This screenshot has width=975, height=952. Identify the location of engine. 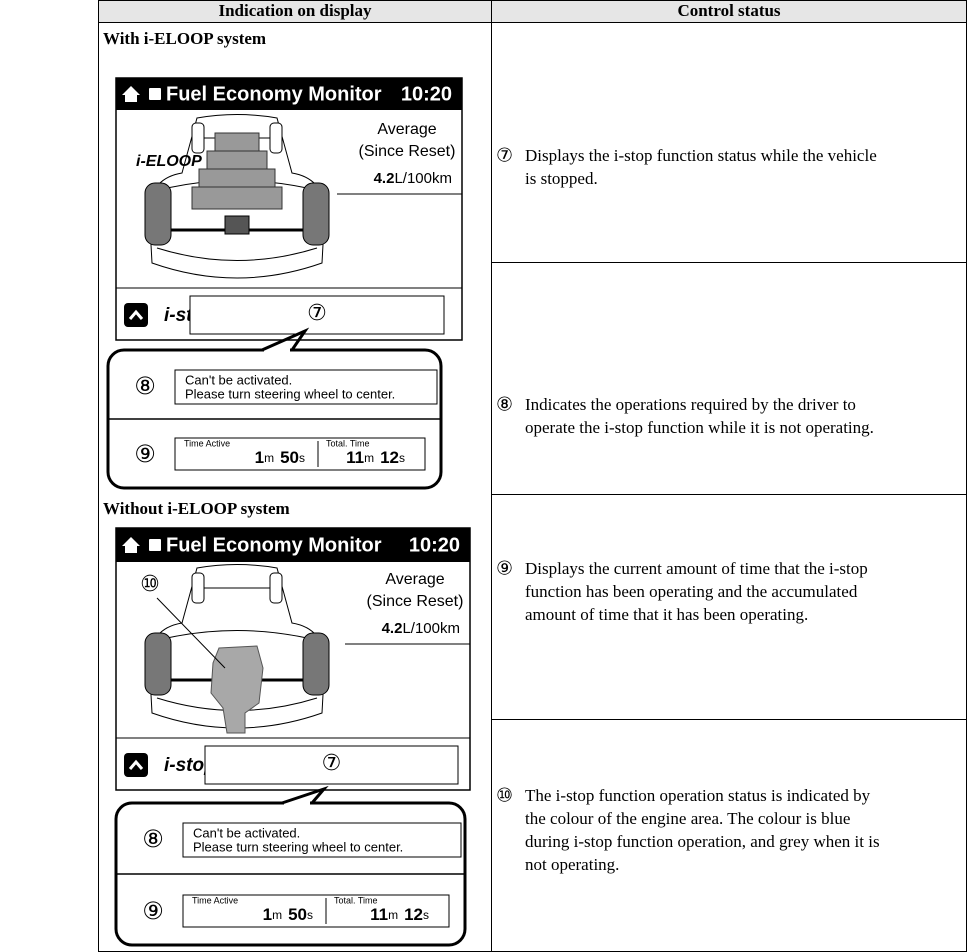
(237, 689).